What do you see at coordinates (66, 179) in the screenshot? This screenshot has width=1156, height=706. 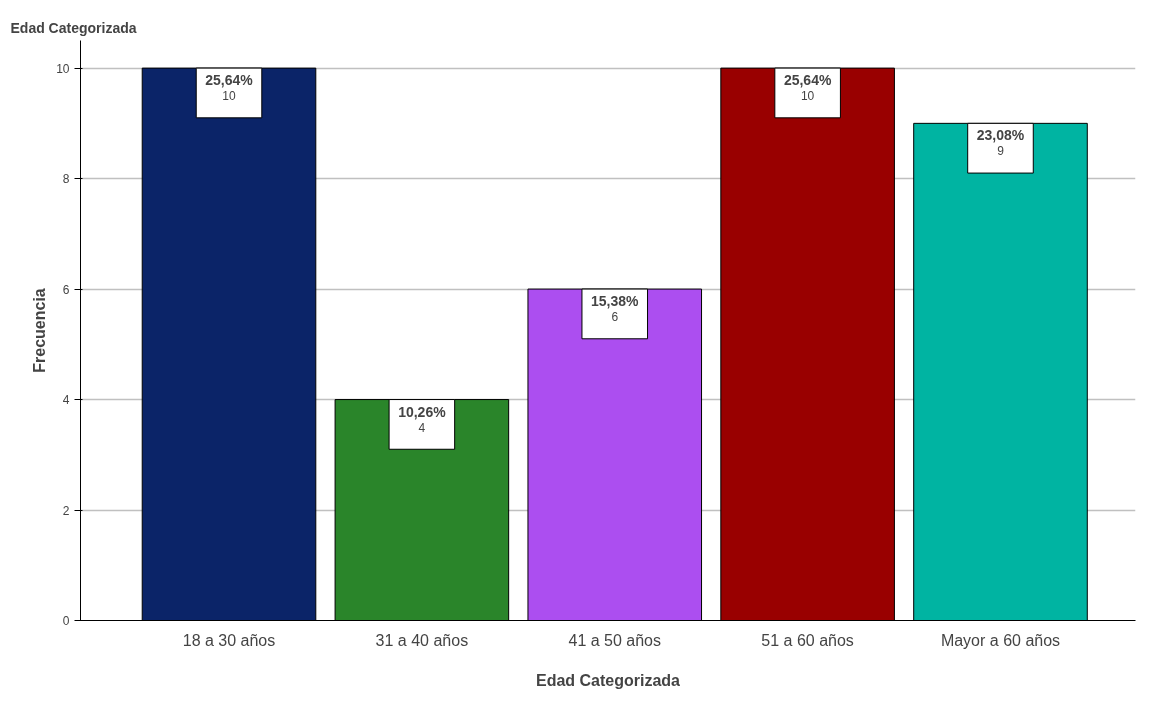 I see `y-tick-label: 8` at bounding box center [66, 179].